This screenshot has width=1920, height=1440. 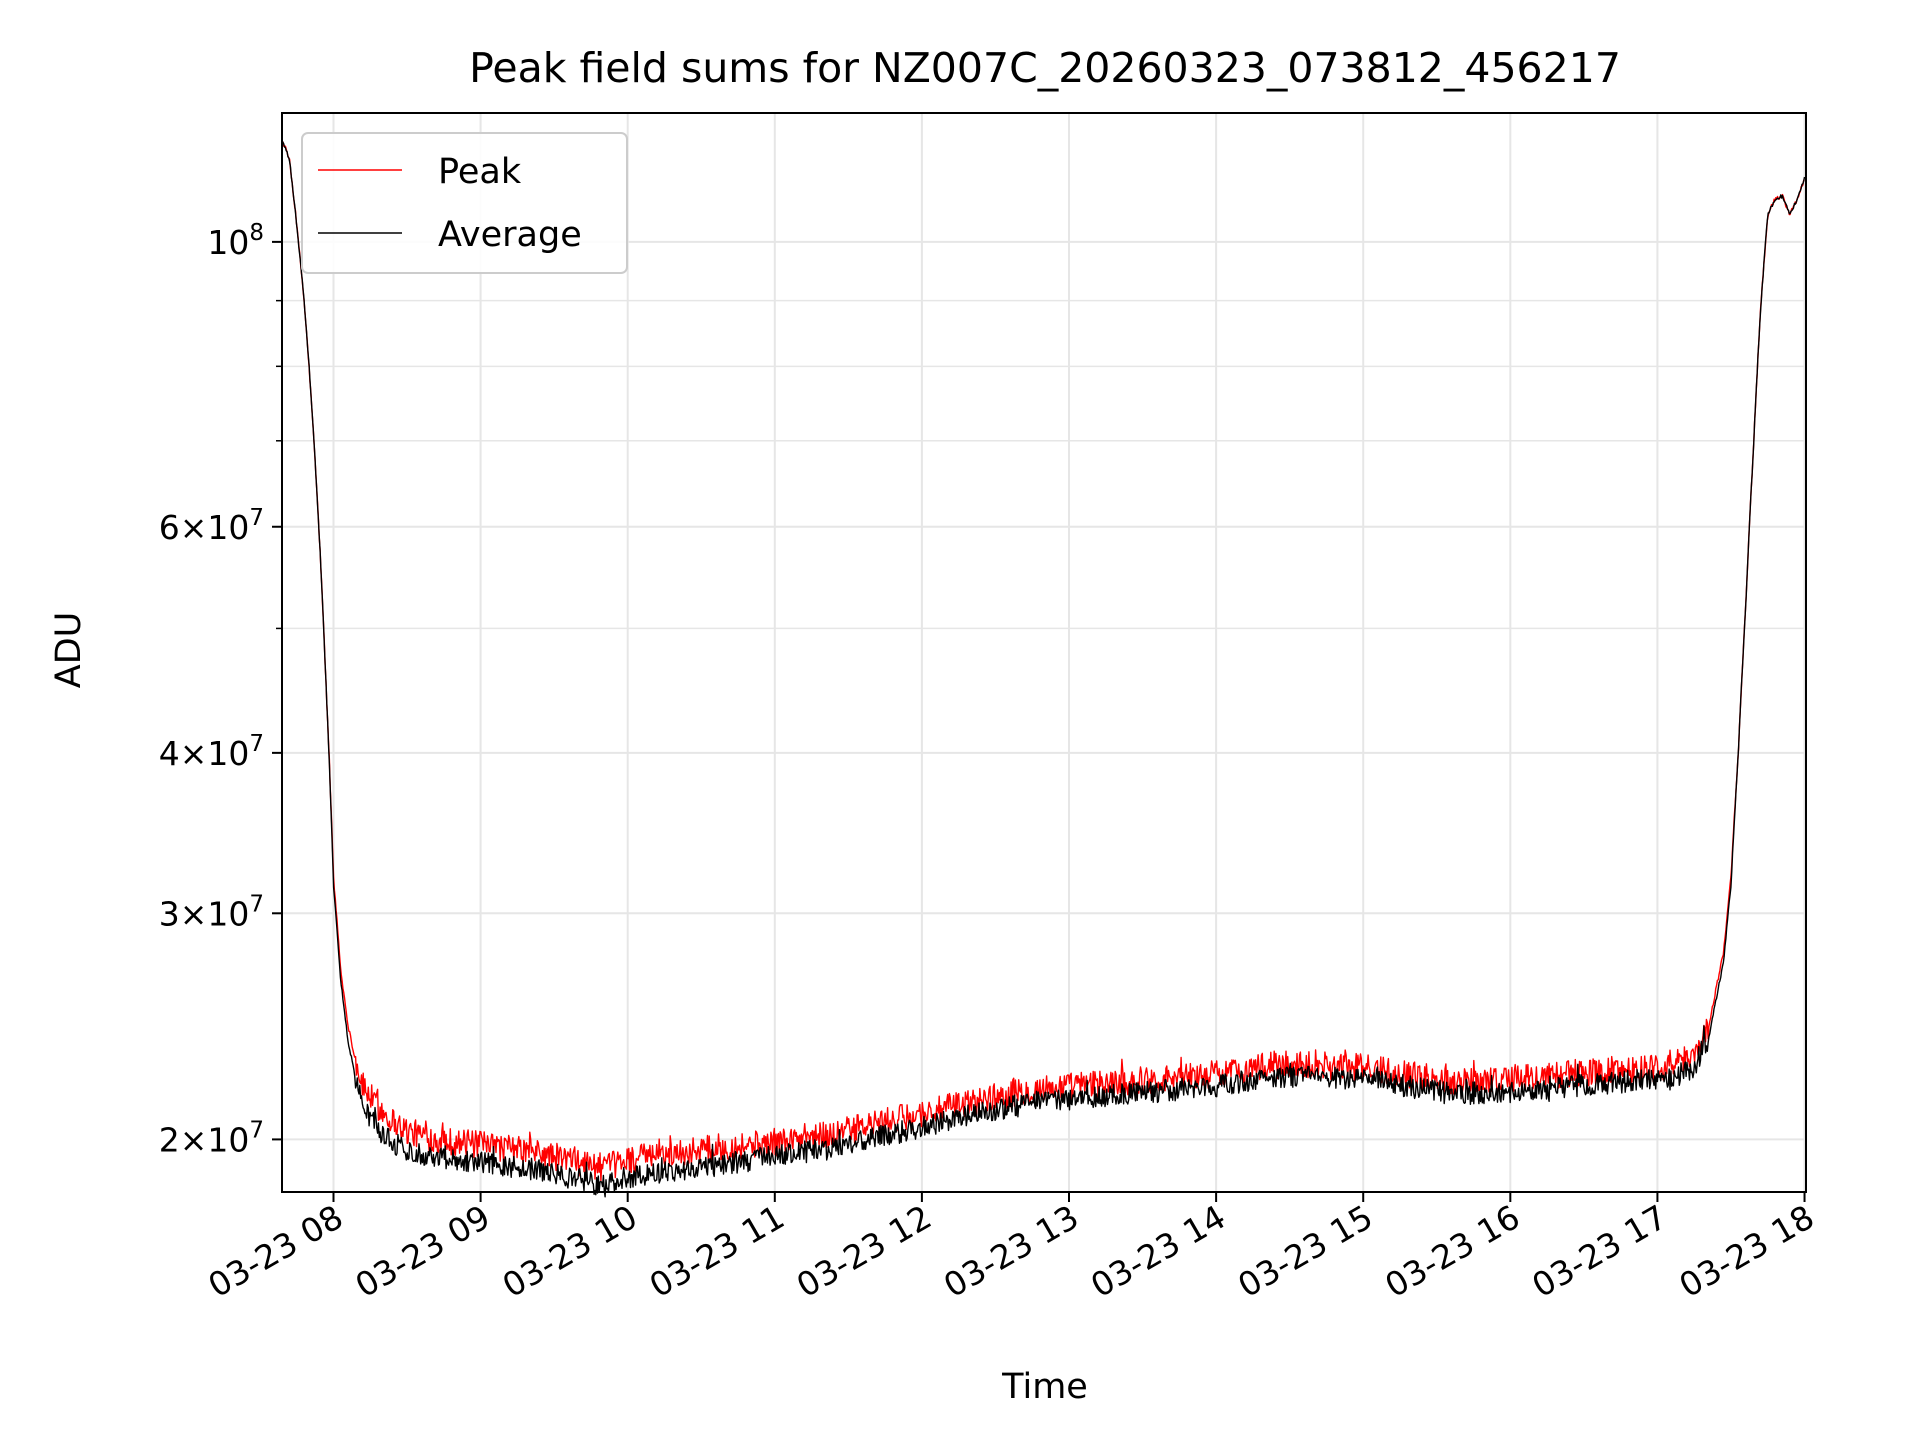 I want to click on legend-label-average: Average, so click(x=510, y=235).